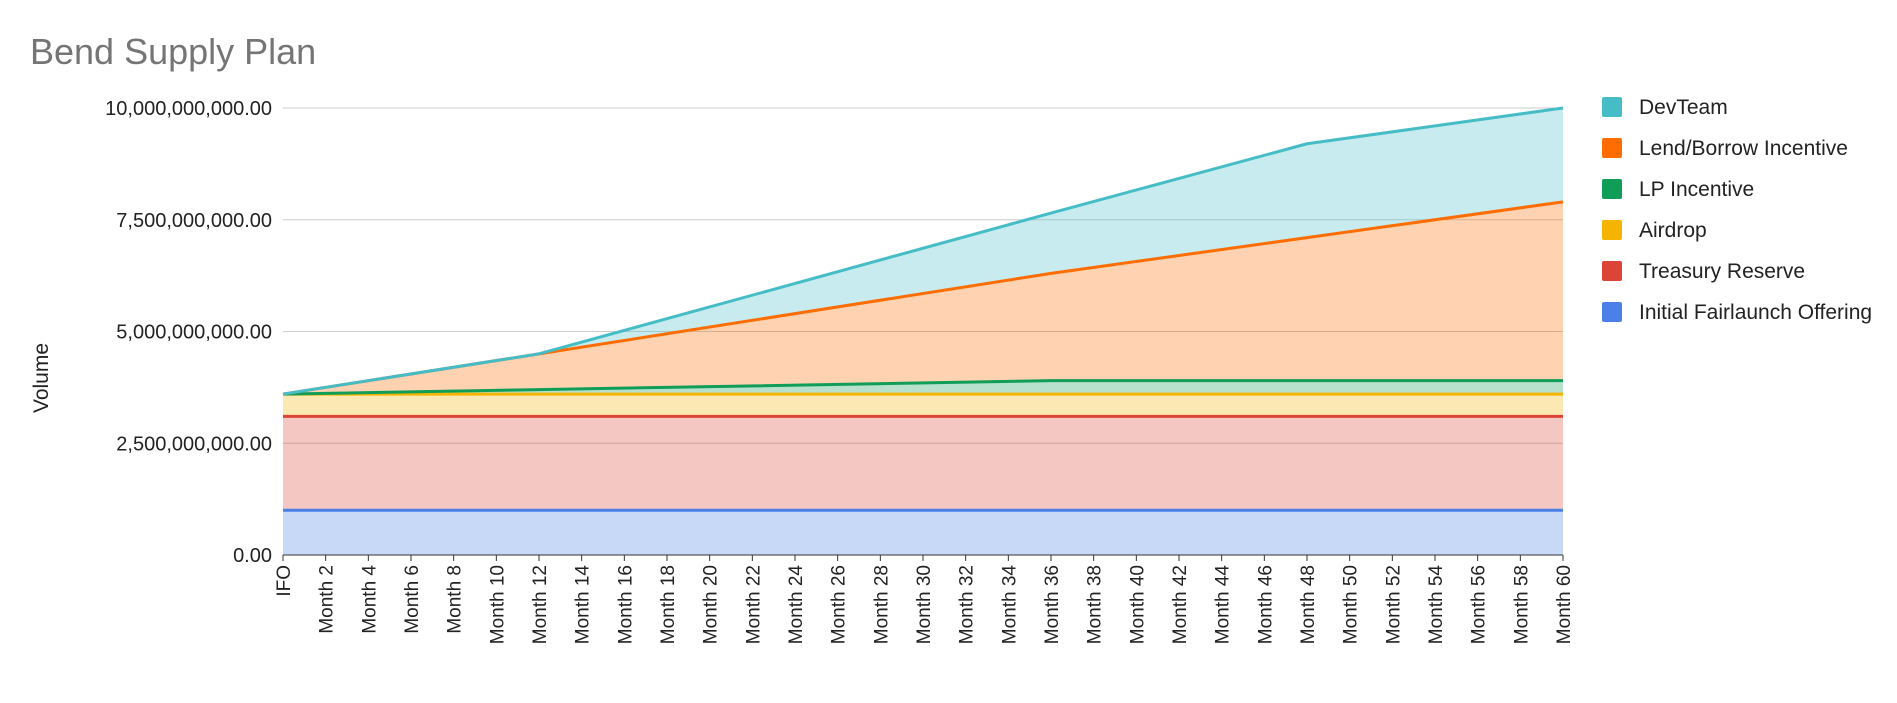 The width and height of the screenshot is (1897, 703). Describe the element at coordinates (583, 605) in the screenshot. I see `x-tick-label: Month 14` at that location.